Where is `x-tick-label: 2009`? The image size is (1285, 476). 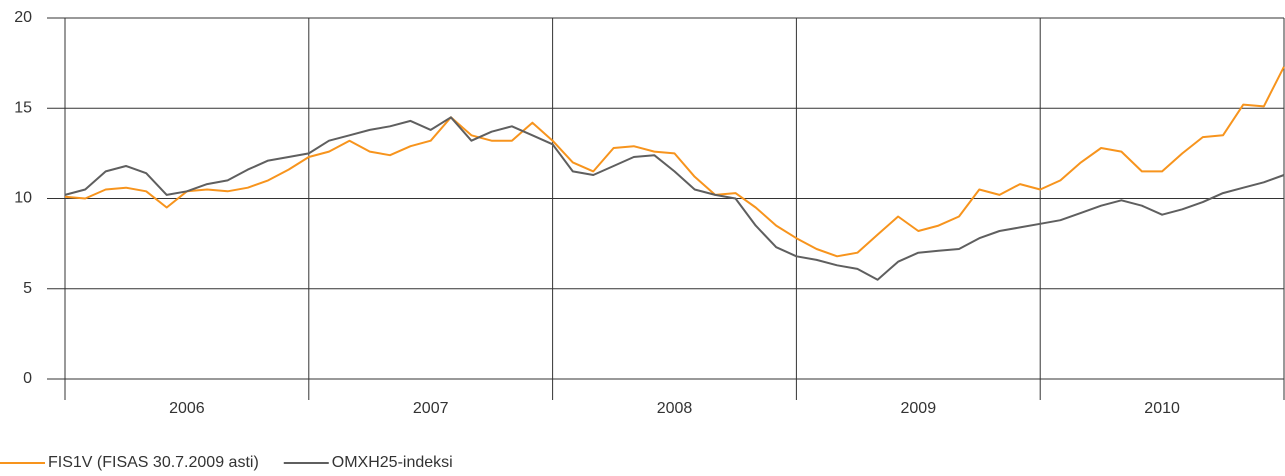
x-tick-label: 2009 is located at coordinates (919, 408).